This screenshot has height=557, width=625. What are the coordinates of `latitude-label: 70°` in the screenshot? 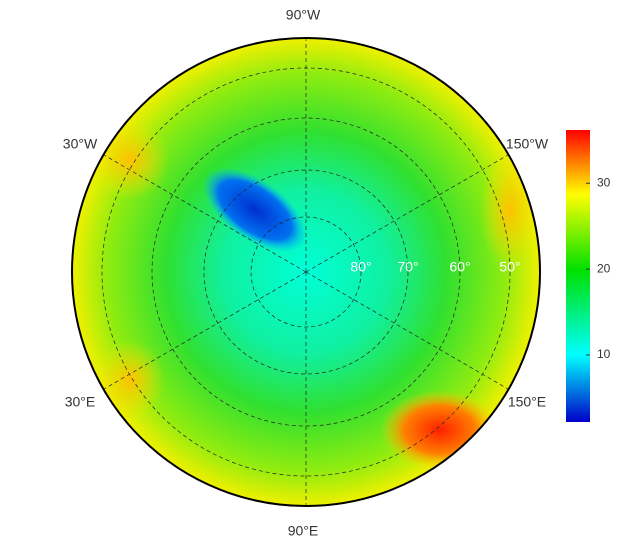 It's located at (407, 267).